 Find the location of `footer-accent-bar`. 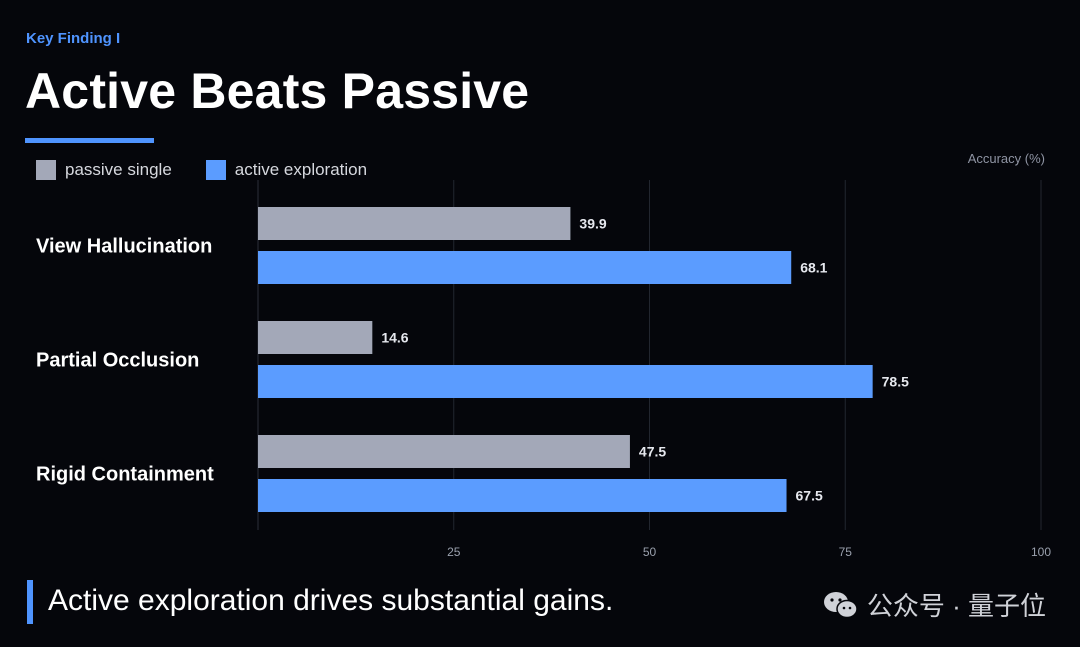

footer-accent-bar is located at coordinates (30, 602).